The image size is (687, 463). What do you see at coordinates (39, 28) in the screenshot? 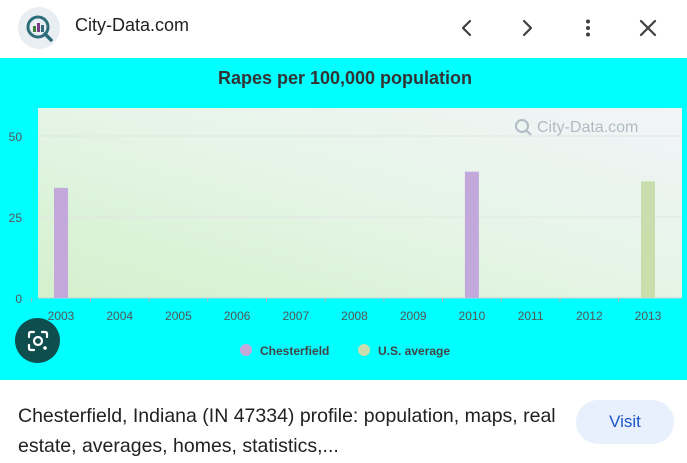
I see `city-data-logo-icon` at bounding box center [39, 28].